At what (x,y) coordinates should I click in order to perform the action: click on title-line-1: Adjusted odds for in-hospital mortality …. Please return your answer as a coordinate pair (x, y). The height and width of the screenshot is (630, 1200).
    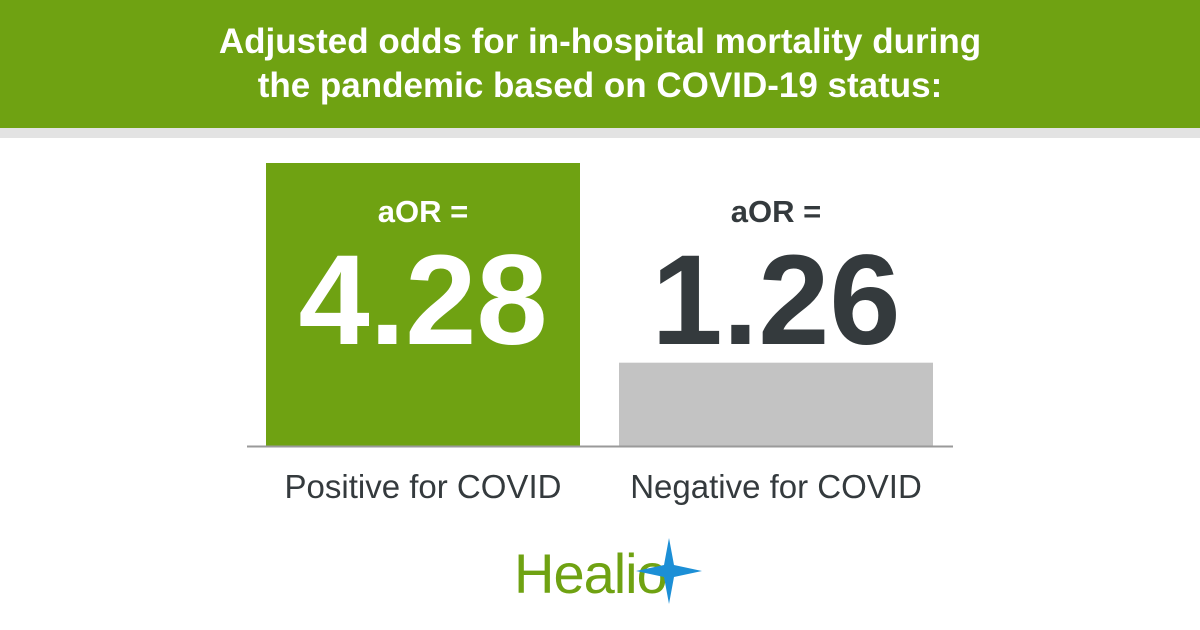
    Looking at the image, I should click on (600, 41).